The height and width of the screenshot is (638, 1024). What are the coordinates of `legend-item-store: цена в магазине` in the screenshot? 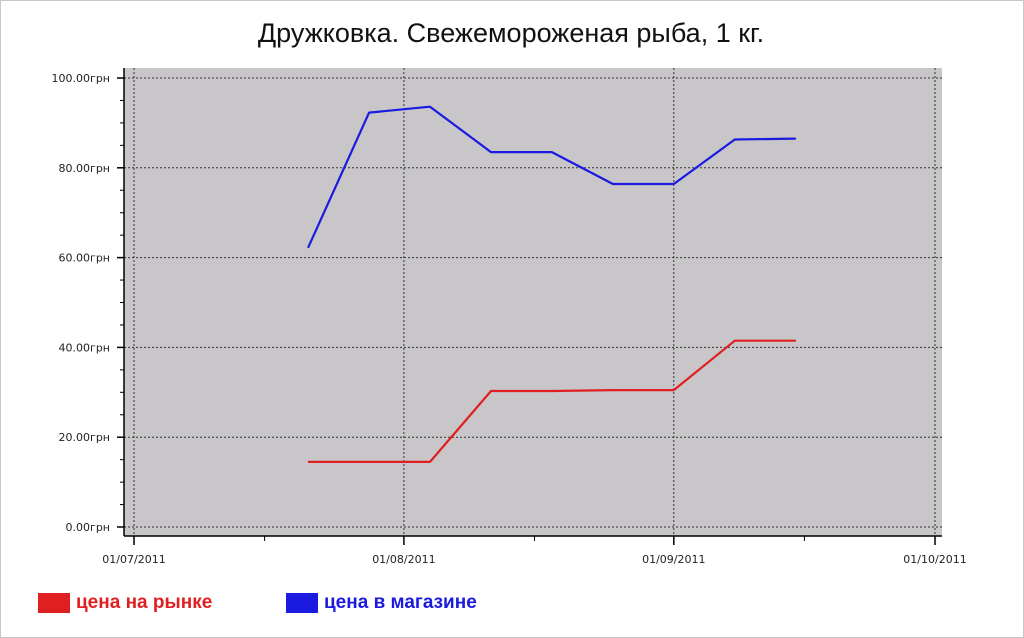 It's located at (381, 603).